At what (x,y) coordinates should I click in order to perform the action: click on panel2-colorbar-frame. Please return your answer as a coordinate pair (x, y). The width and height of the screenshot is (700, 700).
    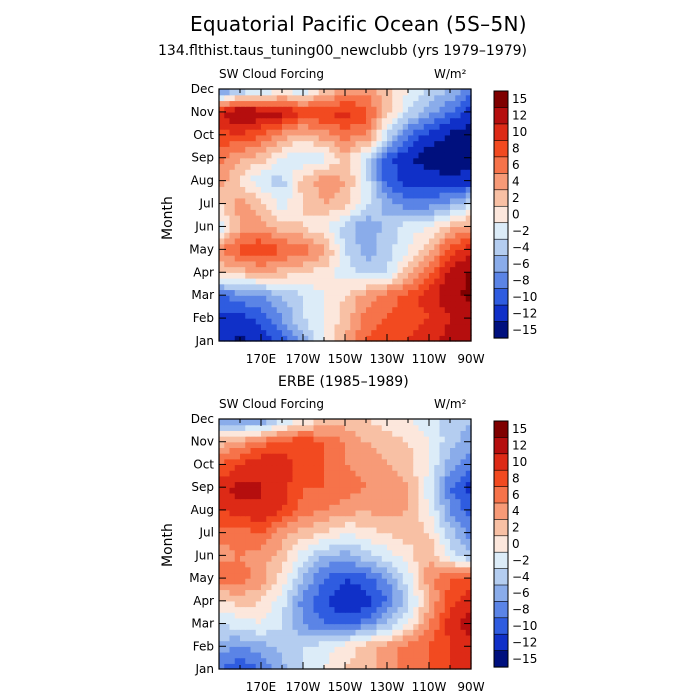
    Looking at the image, I should click on (501, 544).